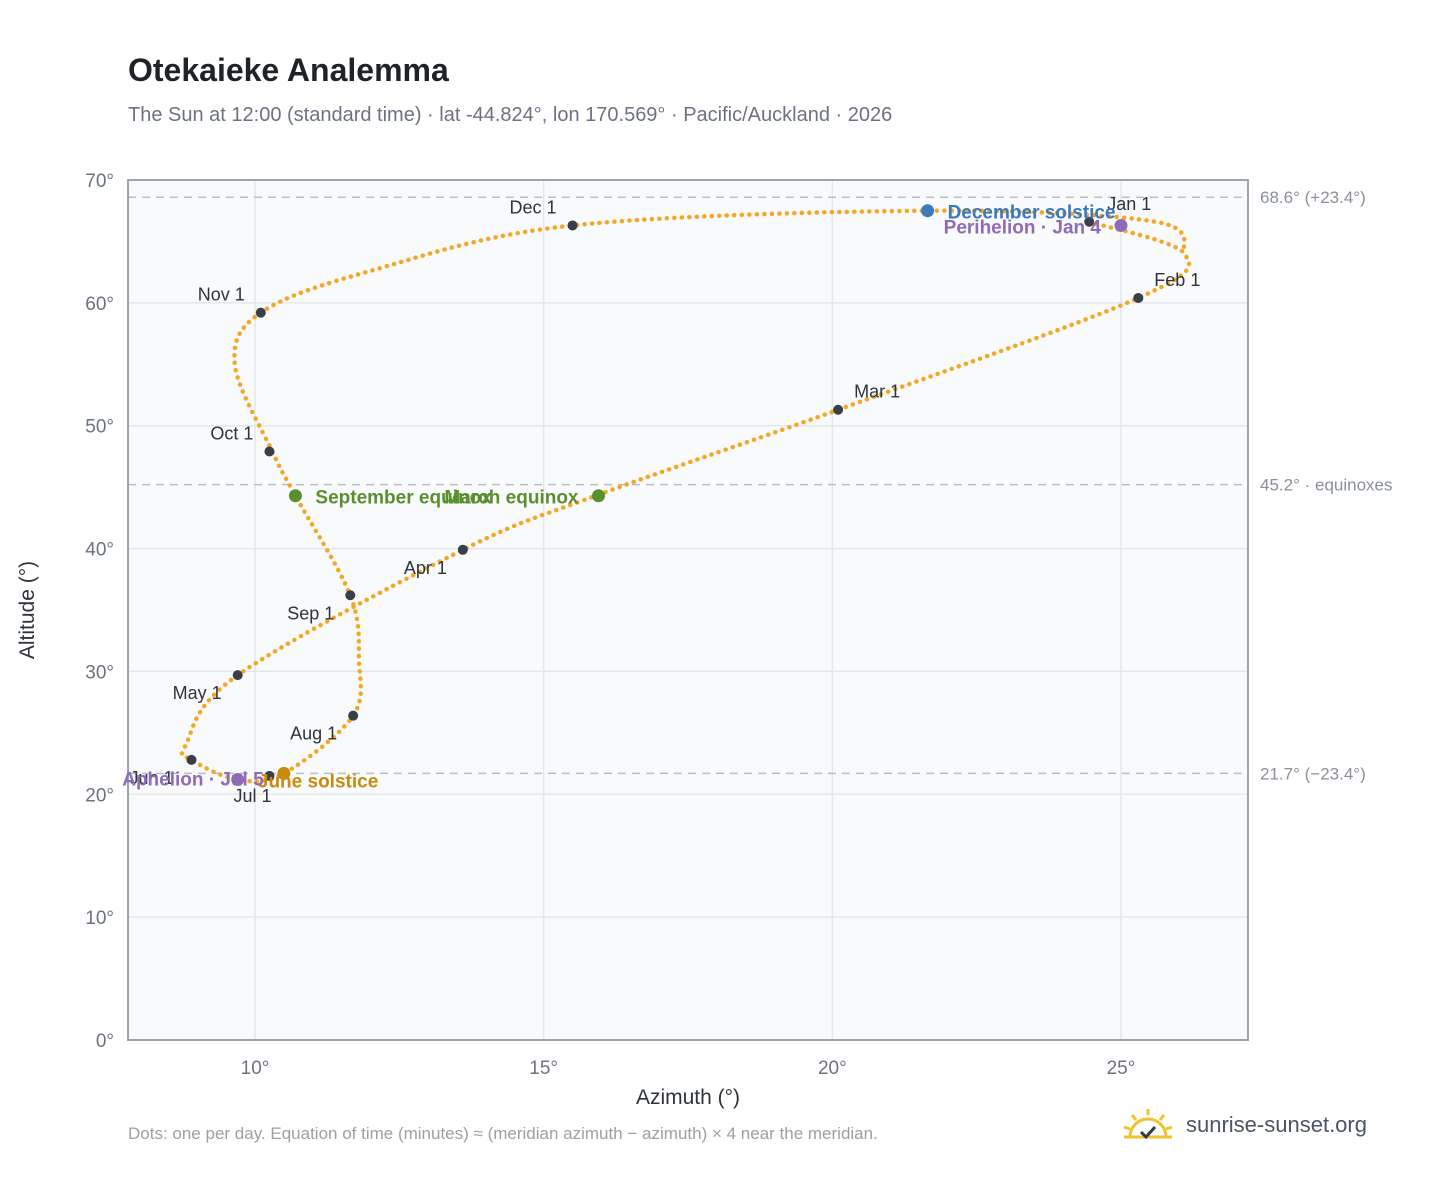  I want to click on month-label: Apr 1, so click(425, 568).